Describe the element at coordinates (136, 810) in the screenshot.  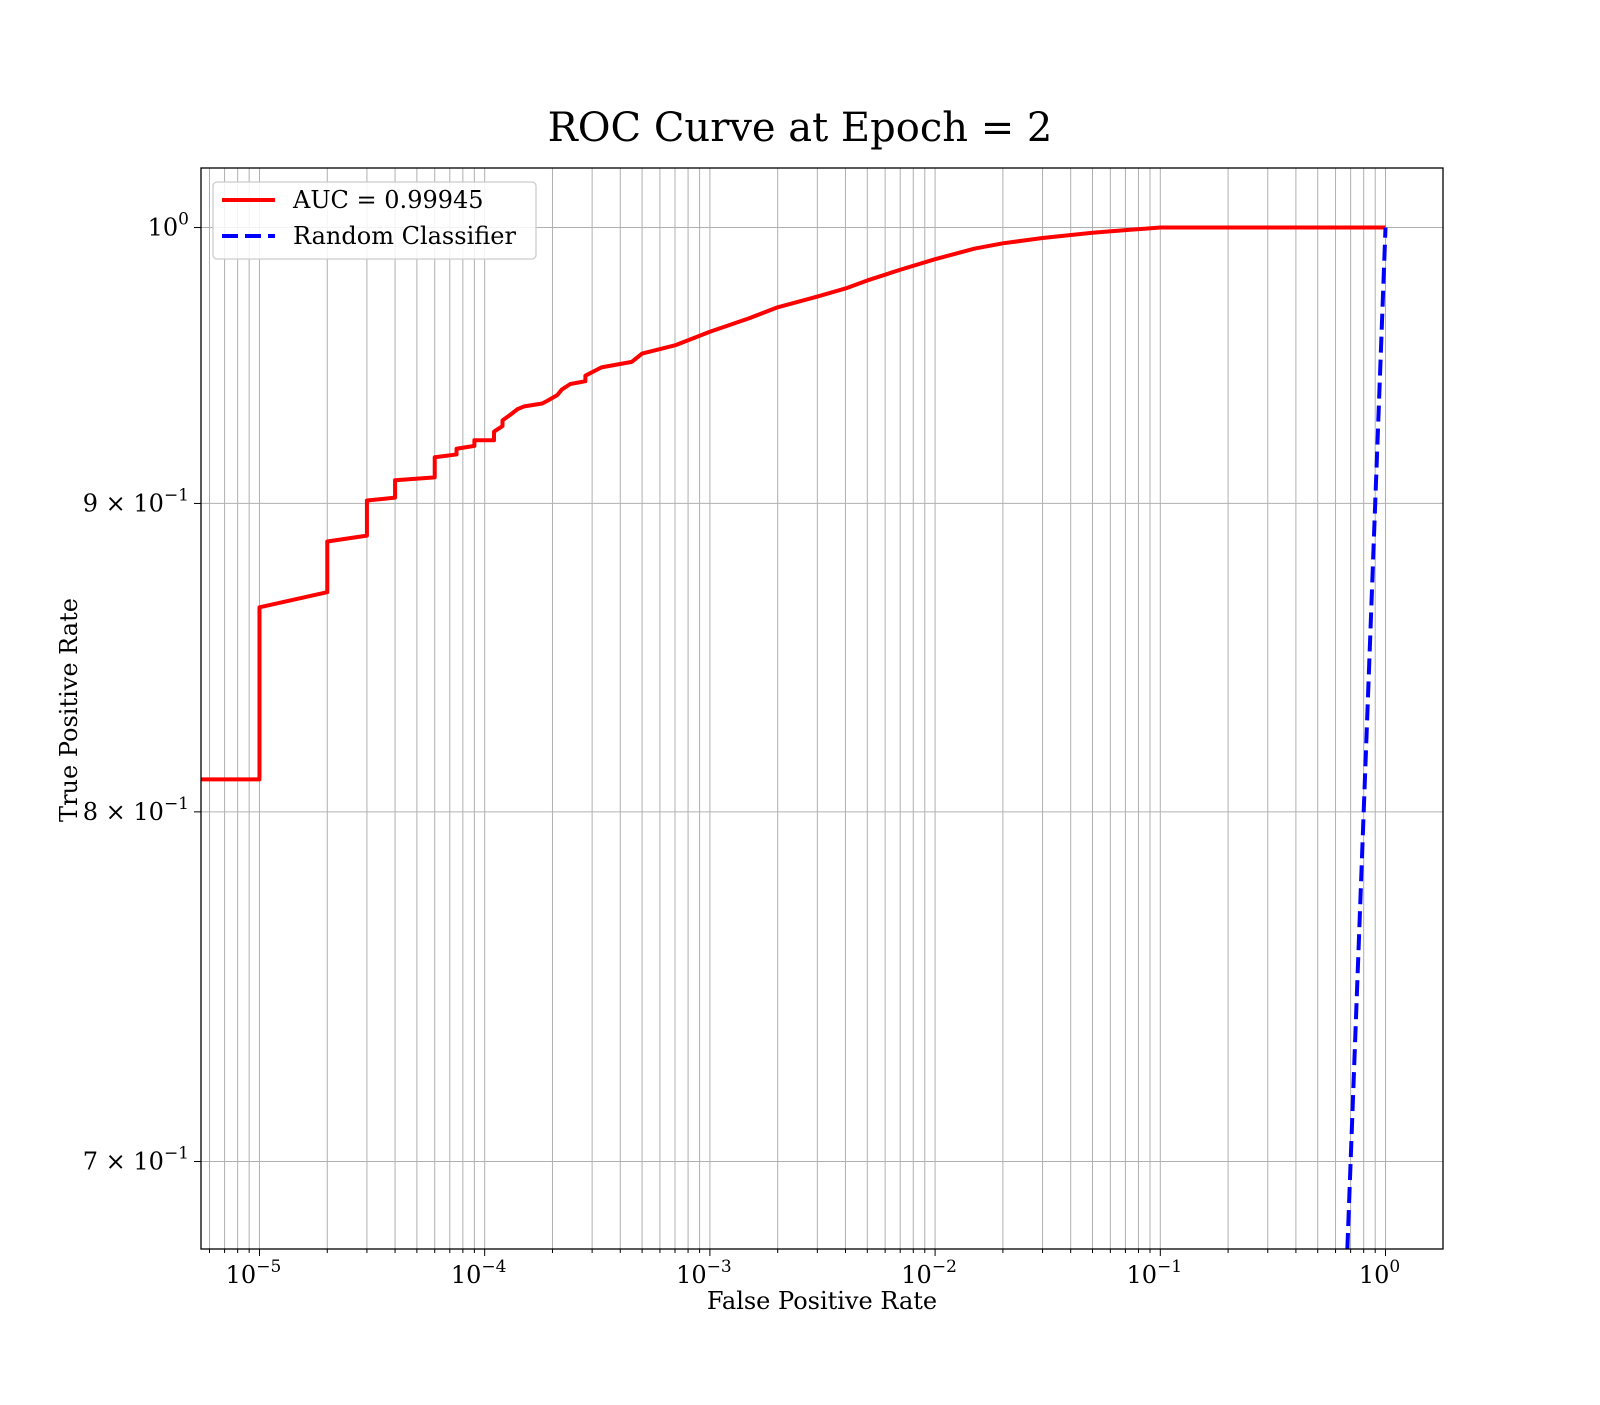
I see `y-tick-label: 8 × 10⁻¹` at that location.